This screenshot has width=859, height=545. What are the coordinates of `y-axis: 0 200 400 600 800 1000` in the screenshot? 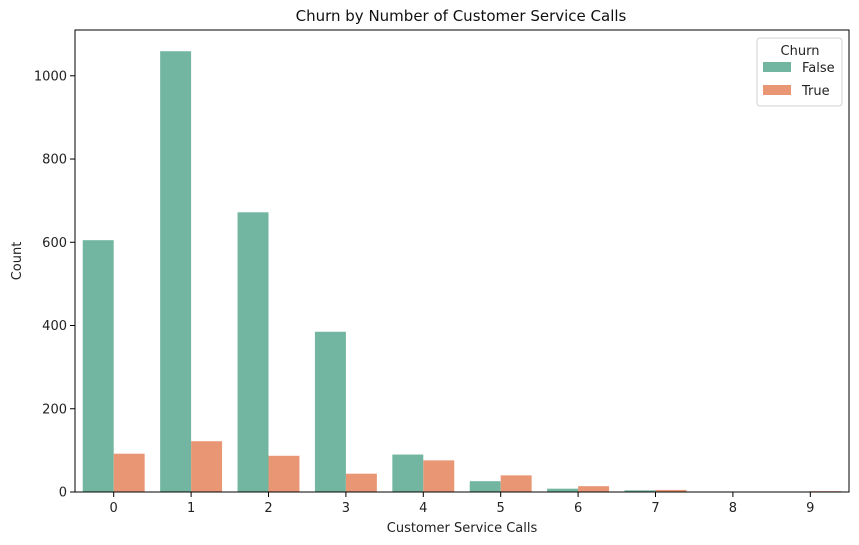 It's located at (54, 285).